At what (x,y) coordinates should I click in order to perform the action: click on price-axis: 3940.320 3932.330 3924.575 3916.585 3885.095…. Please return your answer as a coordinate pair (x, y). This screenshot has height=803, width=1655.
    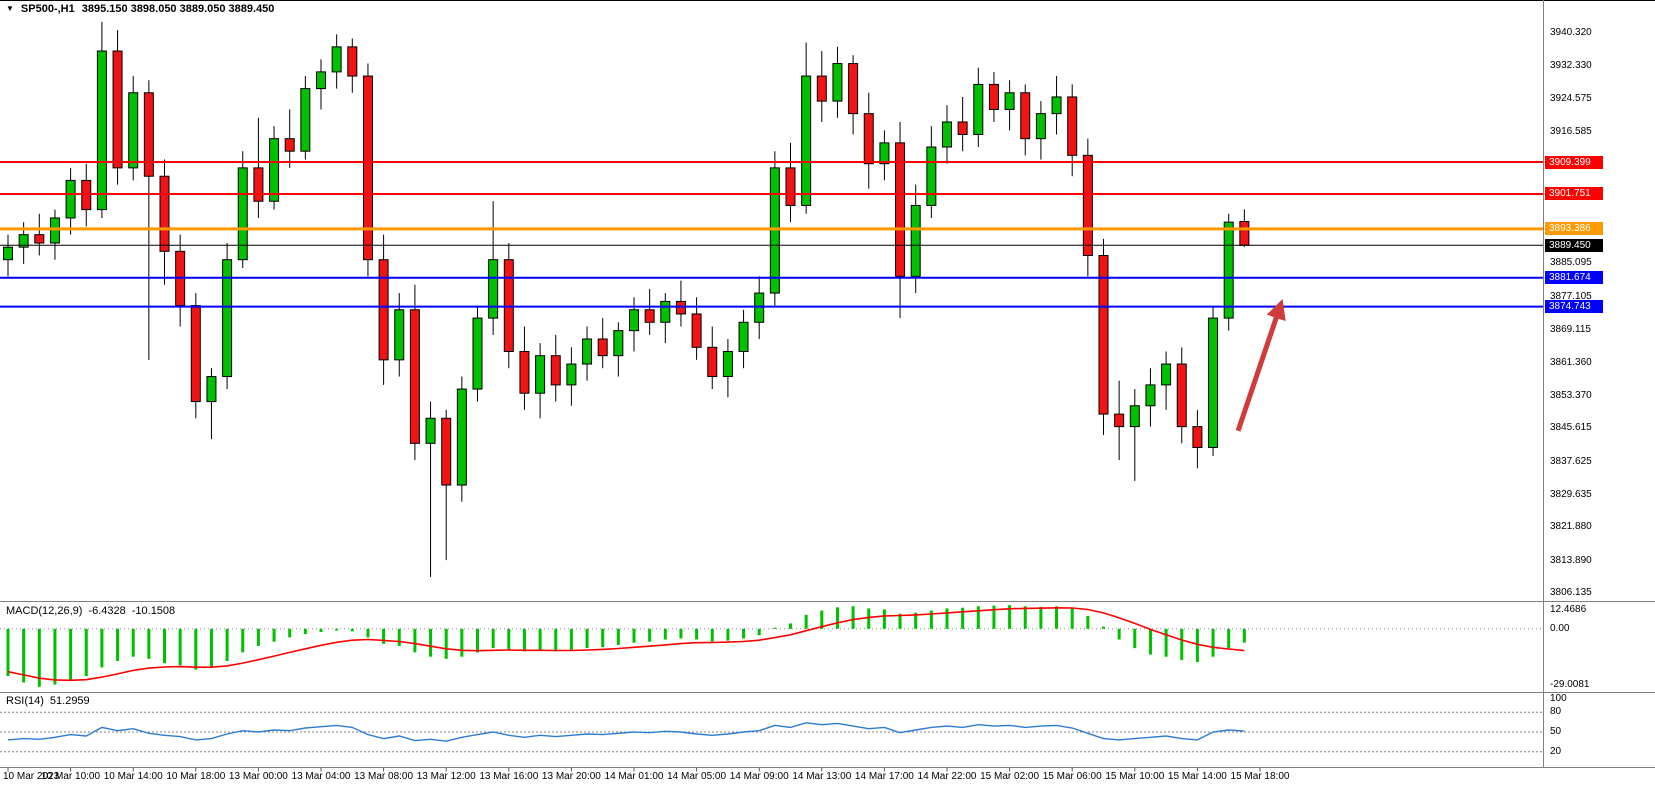
    Looking at the image, I should click on (1599, 383).